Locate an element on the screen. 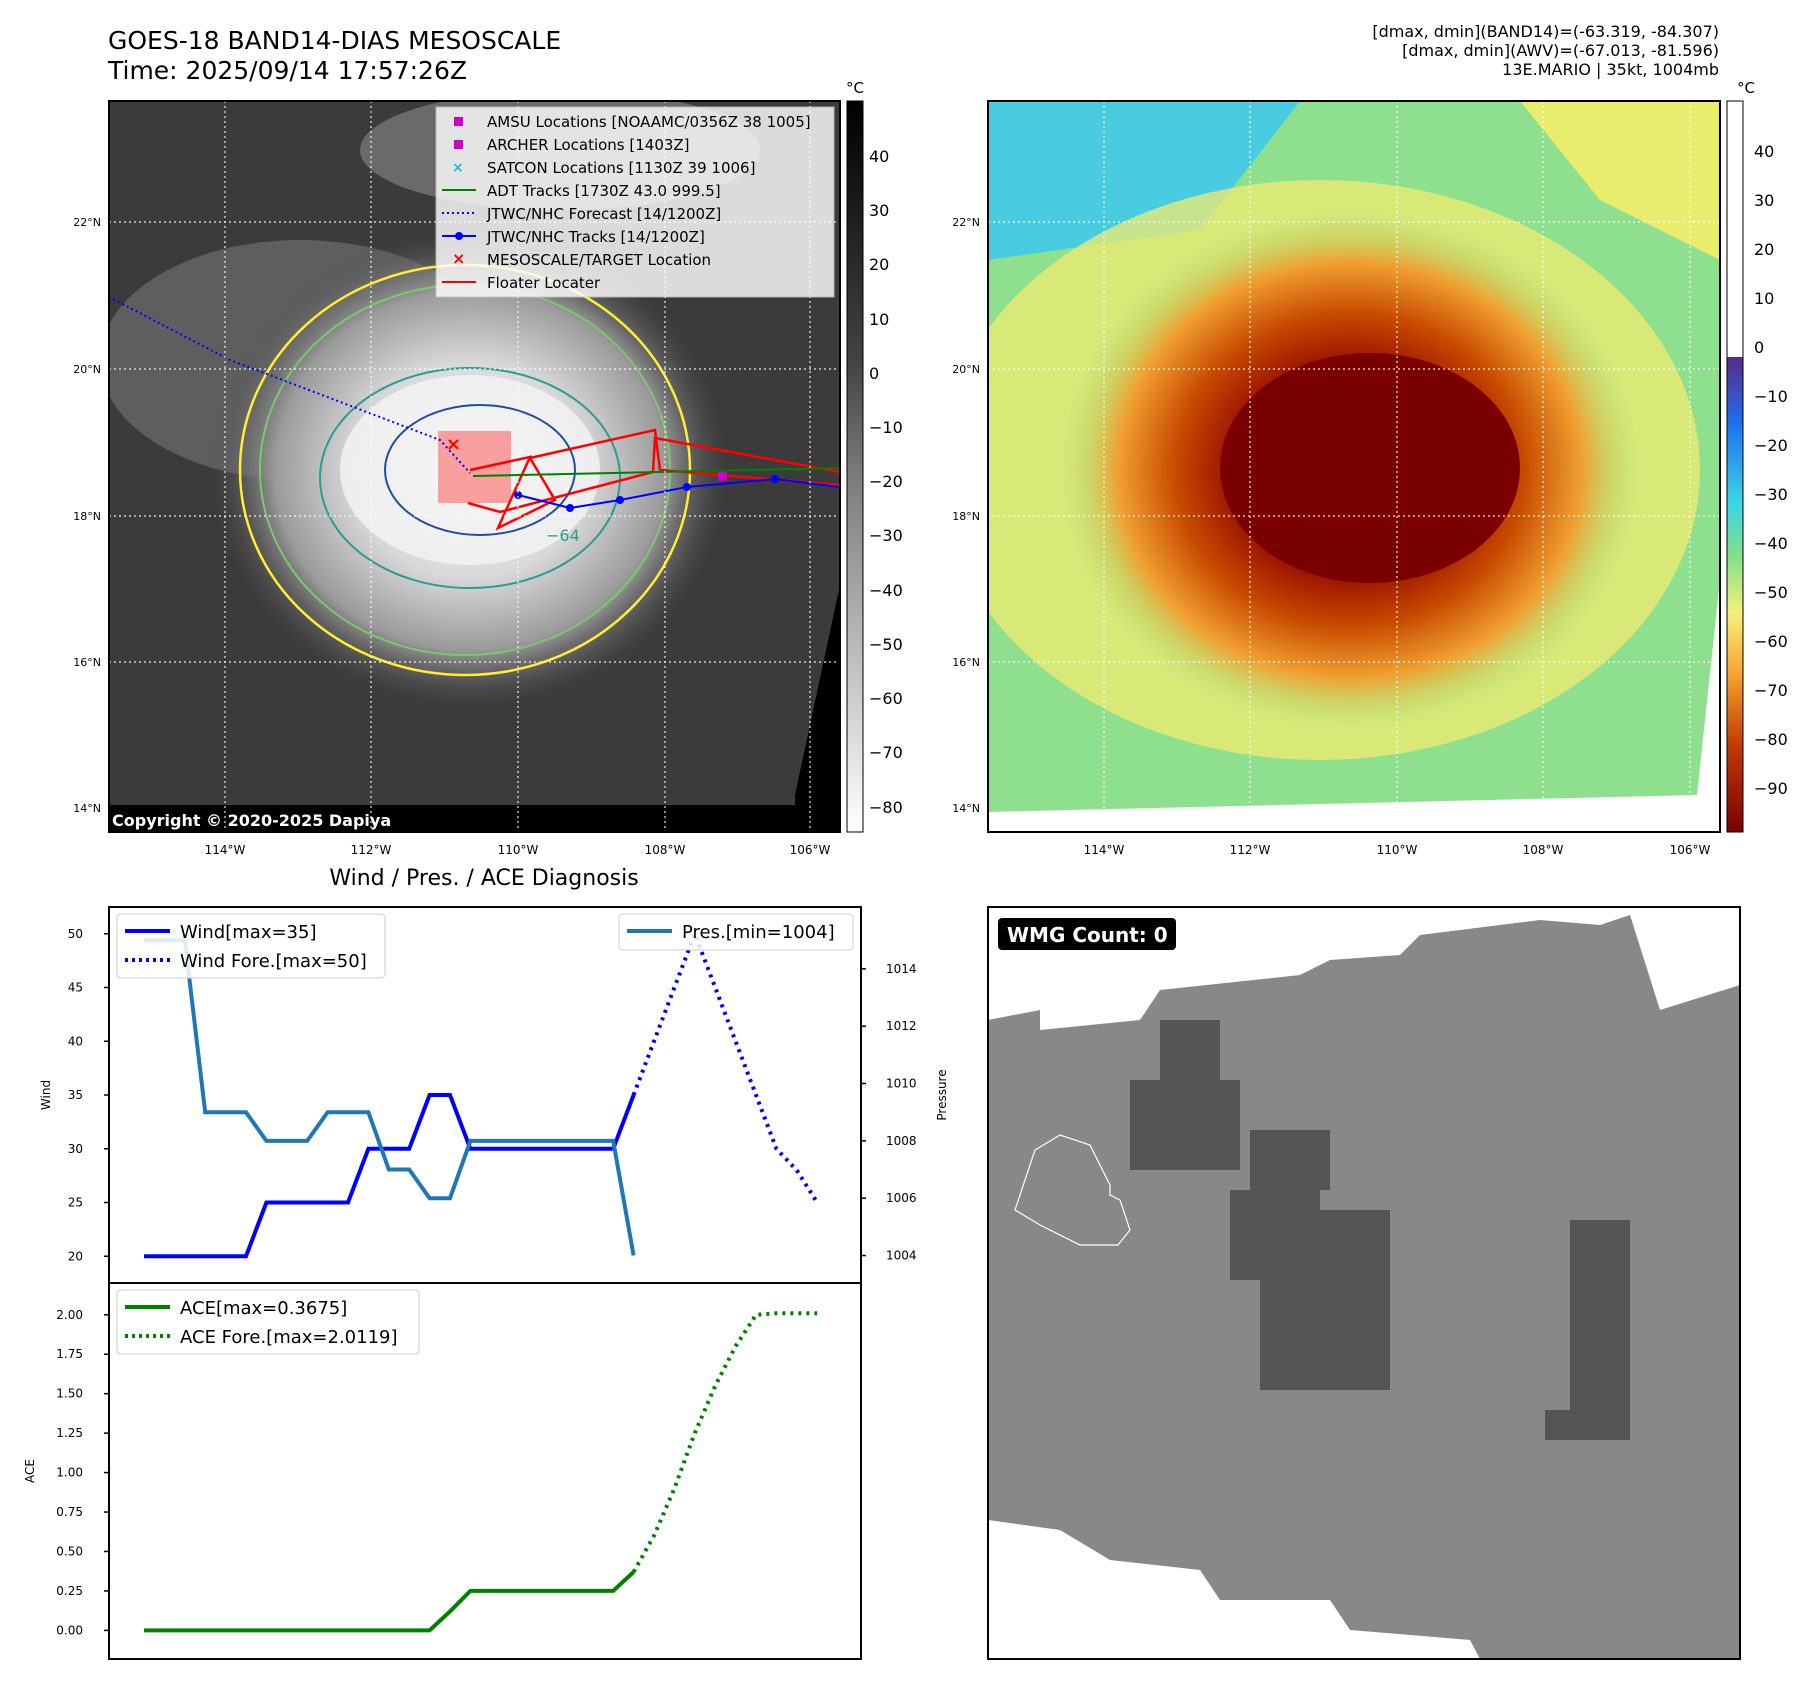  awv-cb-tick: −80 is located at coordinates (1771, 739).